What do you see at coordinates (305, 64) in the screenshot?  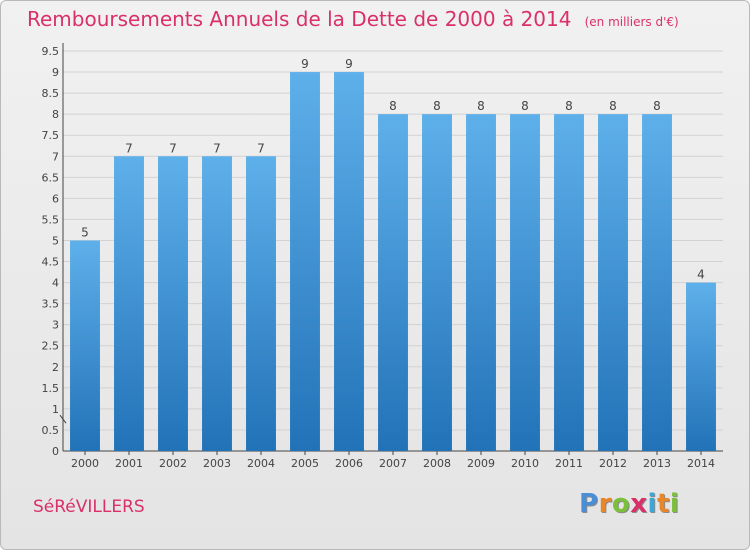 I see `data-label-2005: 9` at bounding box center [305, 64].